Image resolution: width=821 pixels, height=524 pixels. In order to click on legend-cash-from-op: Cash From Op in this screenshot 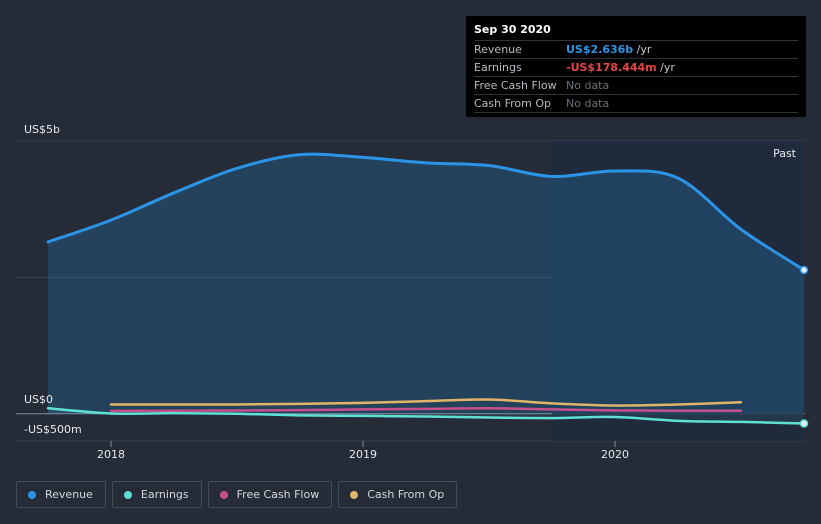, I will do `click(398, 494)`.